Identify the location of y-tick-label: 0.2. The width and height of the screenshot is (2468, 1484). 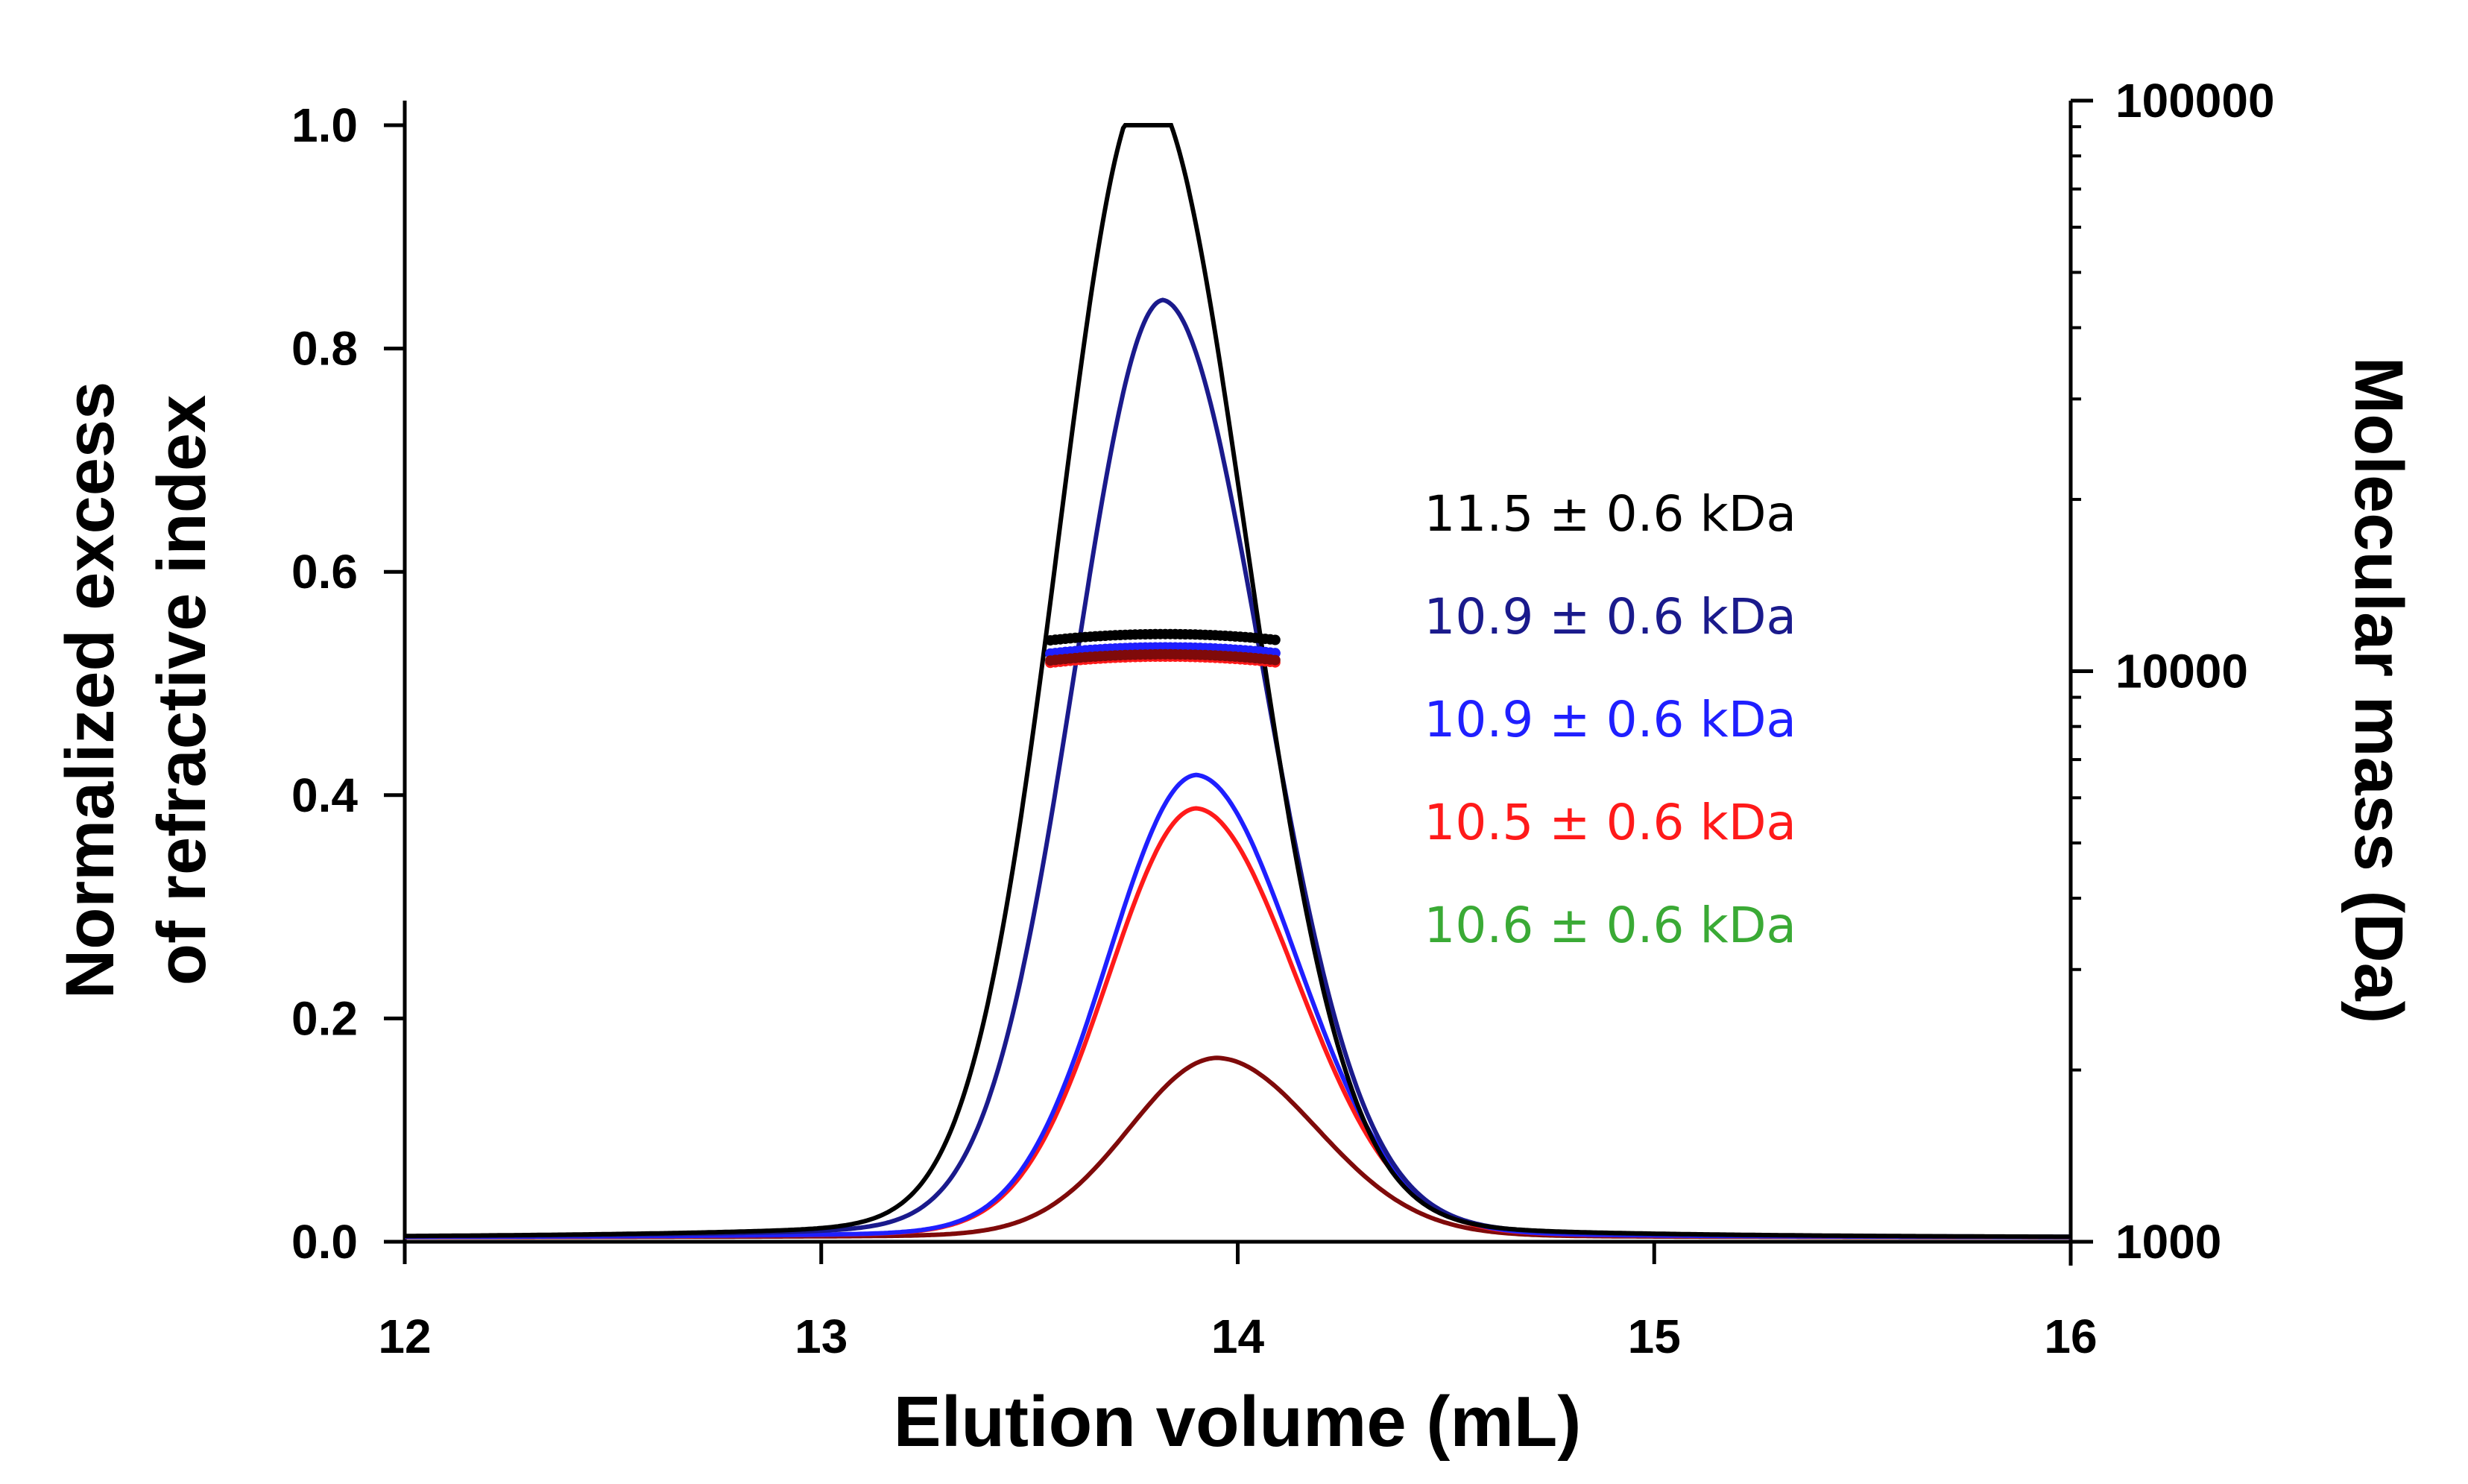
(324, 1018).